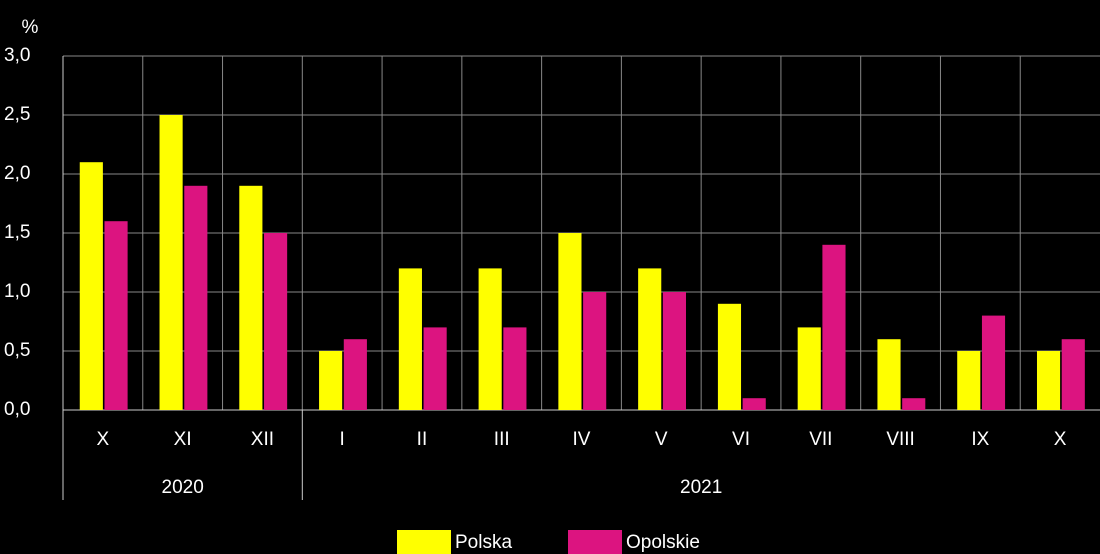 The image size is (1100, 554). What do you see at coordinates (502, 439) in the screenshot?
I see `x-tick-label: III` at bounding box center [502, 439].